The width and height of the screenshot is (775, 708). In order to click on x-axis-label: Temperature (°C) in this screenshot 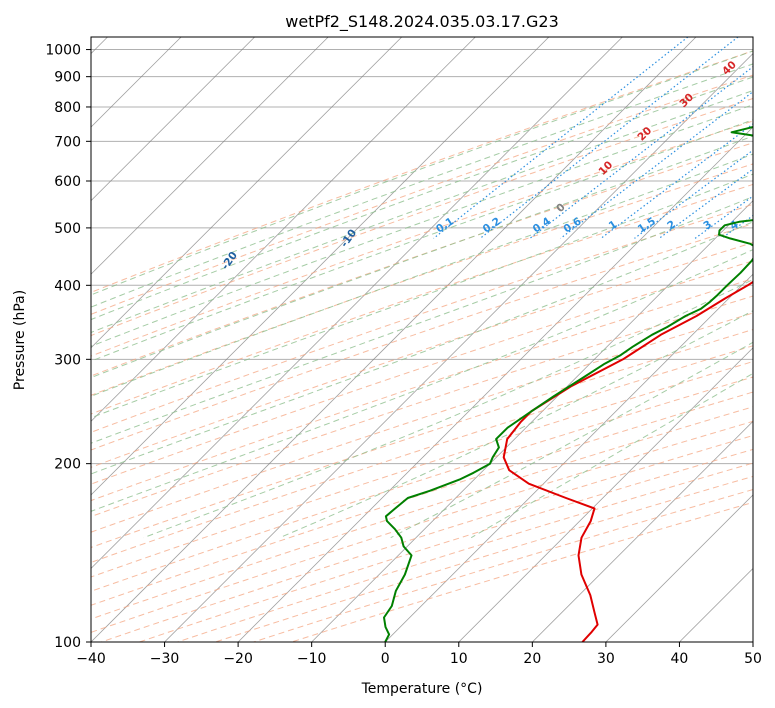, I will do `click(422, 689)`.